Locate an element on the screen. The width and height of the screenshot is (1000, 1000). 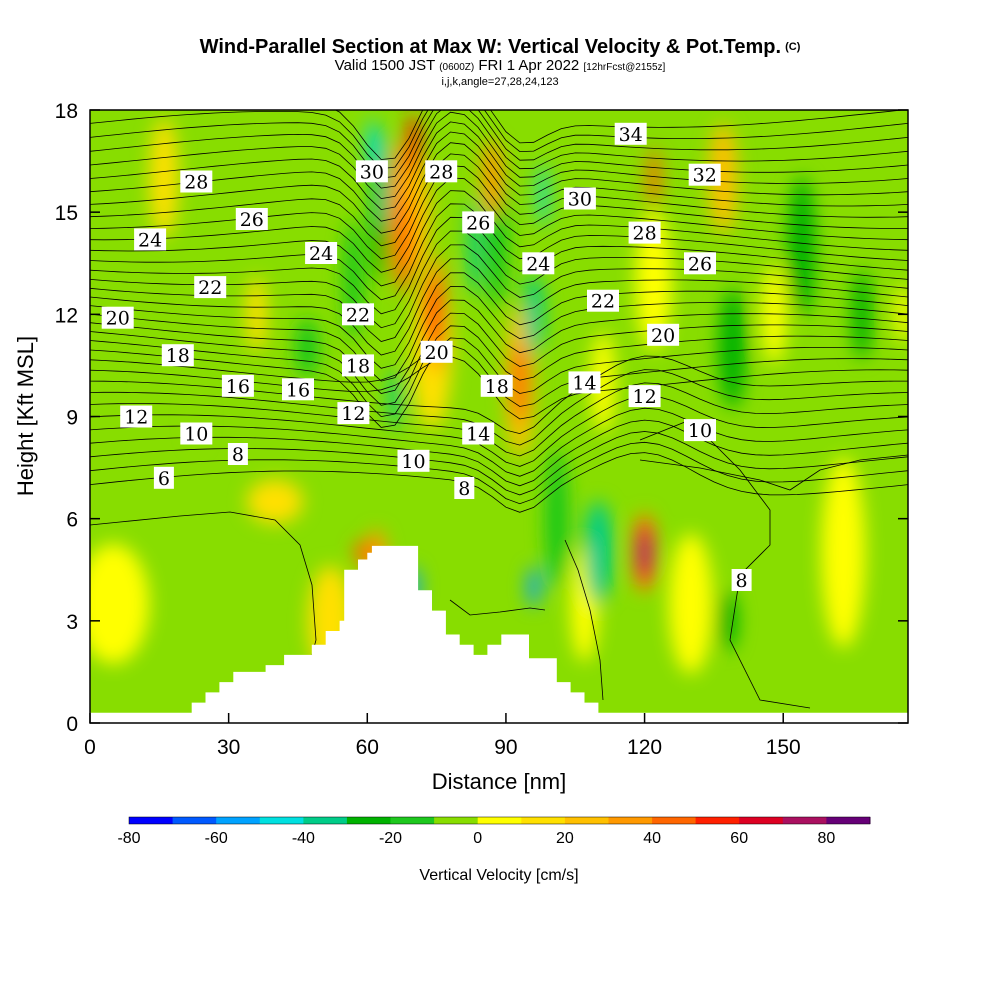
x-tick-label: 90 is located at coordinates (505, 747).